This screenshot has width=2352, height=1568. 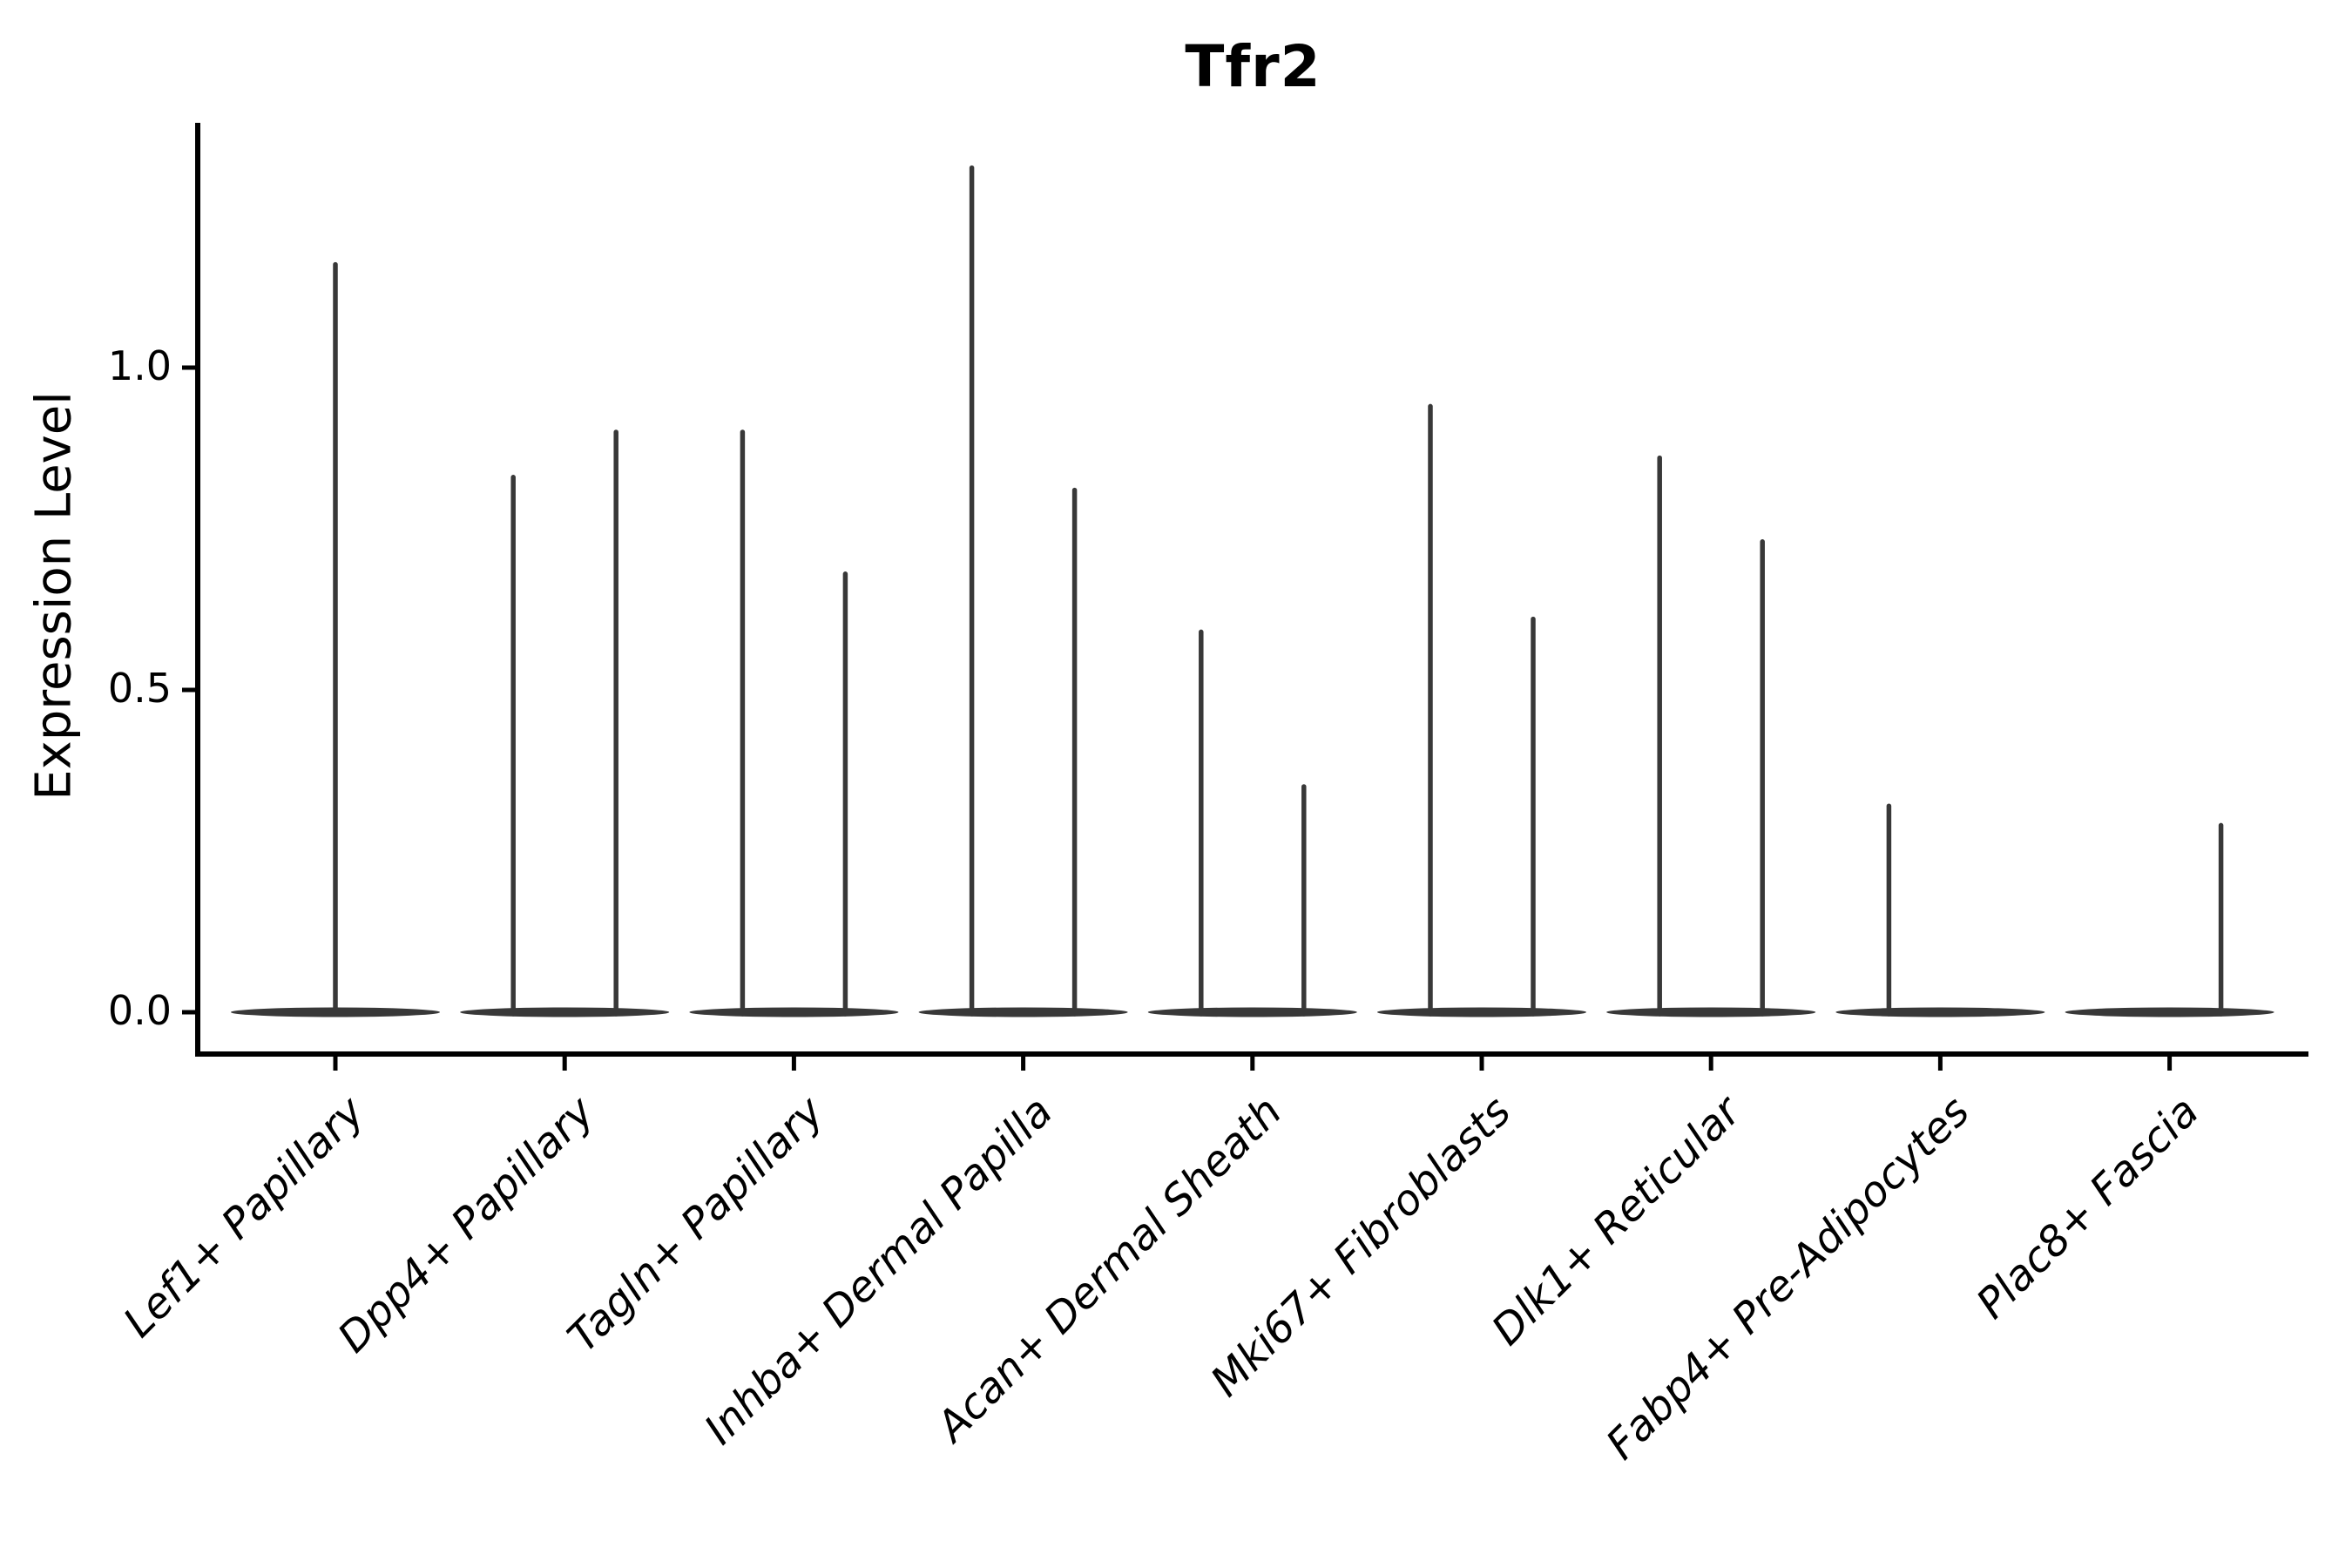 I want to click on plot-title: Tfr2, so click(x=1253, y=66).